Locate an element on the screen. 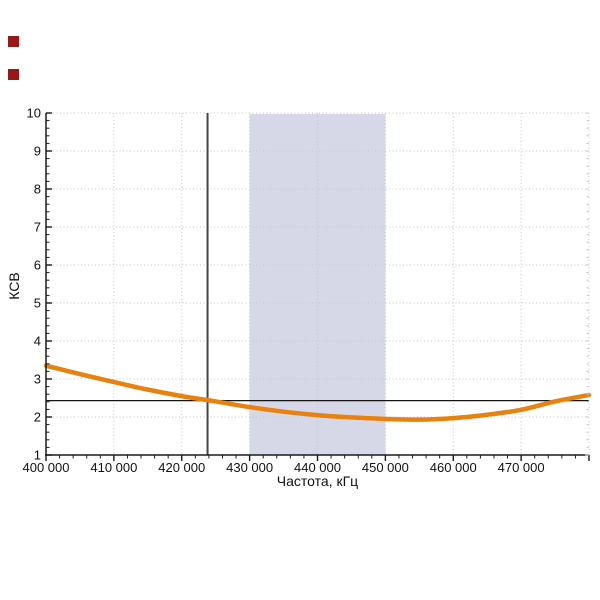 The height and width of the screenshot is (600, 600). x-tick-label: 460 000 is located at coordinates (453, 467).